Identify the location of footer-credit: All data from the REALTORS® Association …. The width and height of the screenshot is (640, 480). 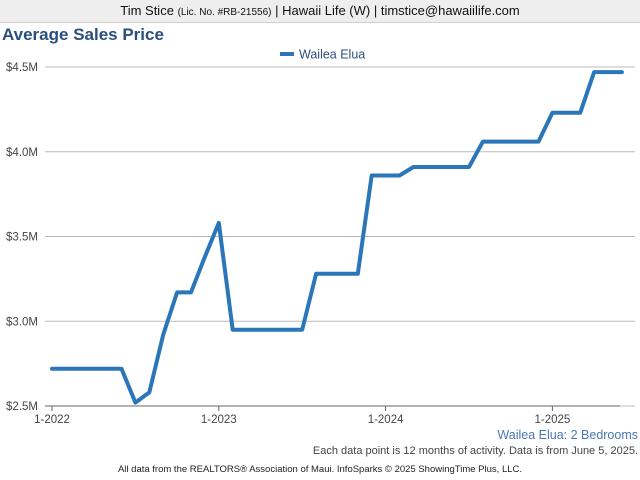
(320, 469).